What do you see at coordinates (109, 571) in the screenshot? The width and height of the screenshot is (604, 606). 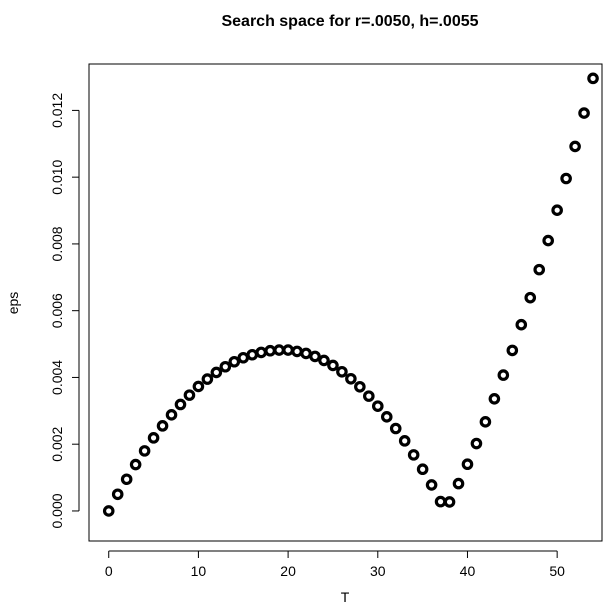 I see `x-tick-label: 0` at bounding box center [109, 571].